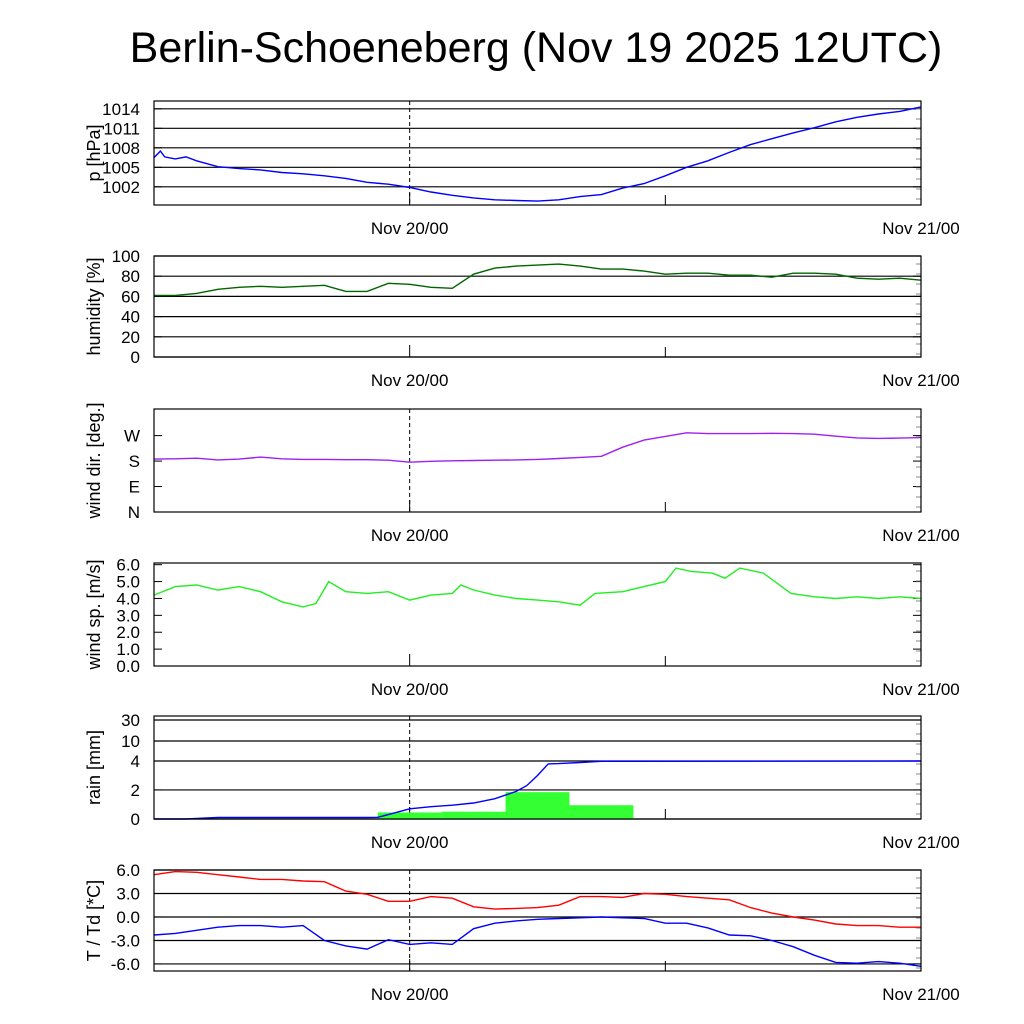 This screenshot has height=1024, width=1024. Describe the element at coordinates (94, 920) in the screenshot. I see `y-axis-label: T / Td [*C]` at that location.